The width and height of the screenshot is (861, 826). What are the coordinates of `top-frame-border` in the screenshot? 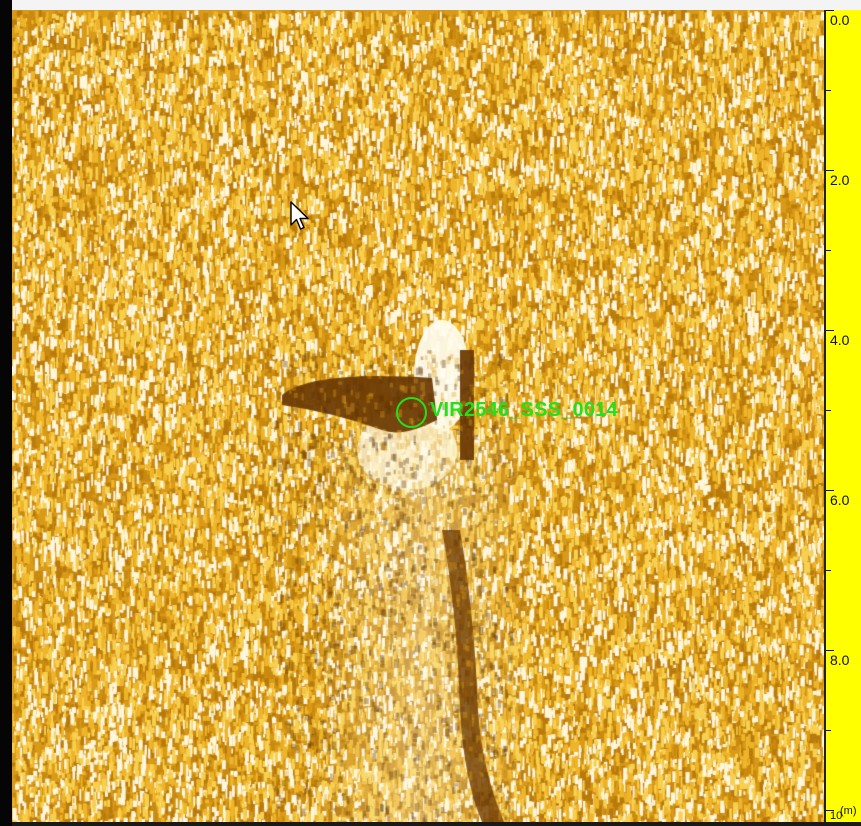 It's located at (436, 5).